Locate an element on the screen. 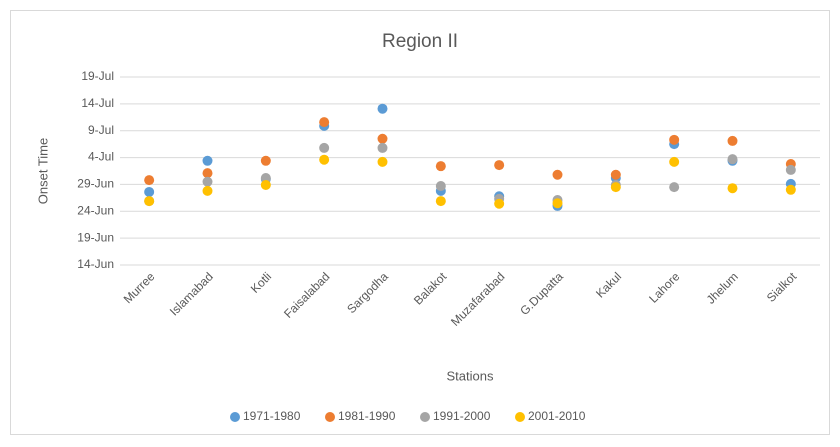  y-axis-label: Onset Time is located at coordinates (42, 171).